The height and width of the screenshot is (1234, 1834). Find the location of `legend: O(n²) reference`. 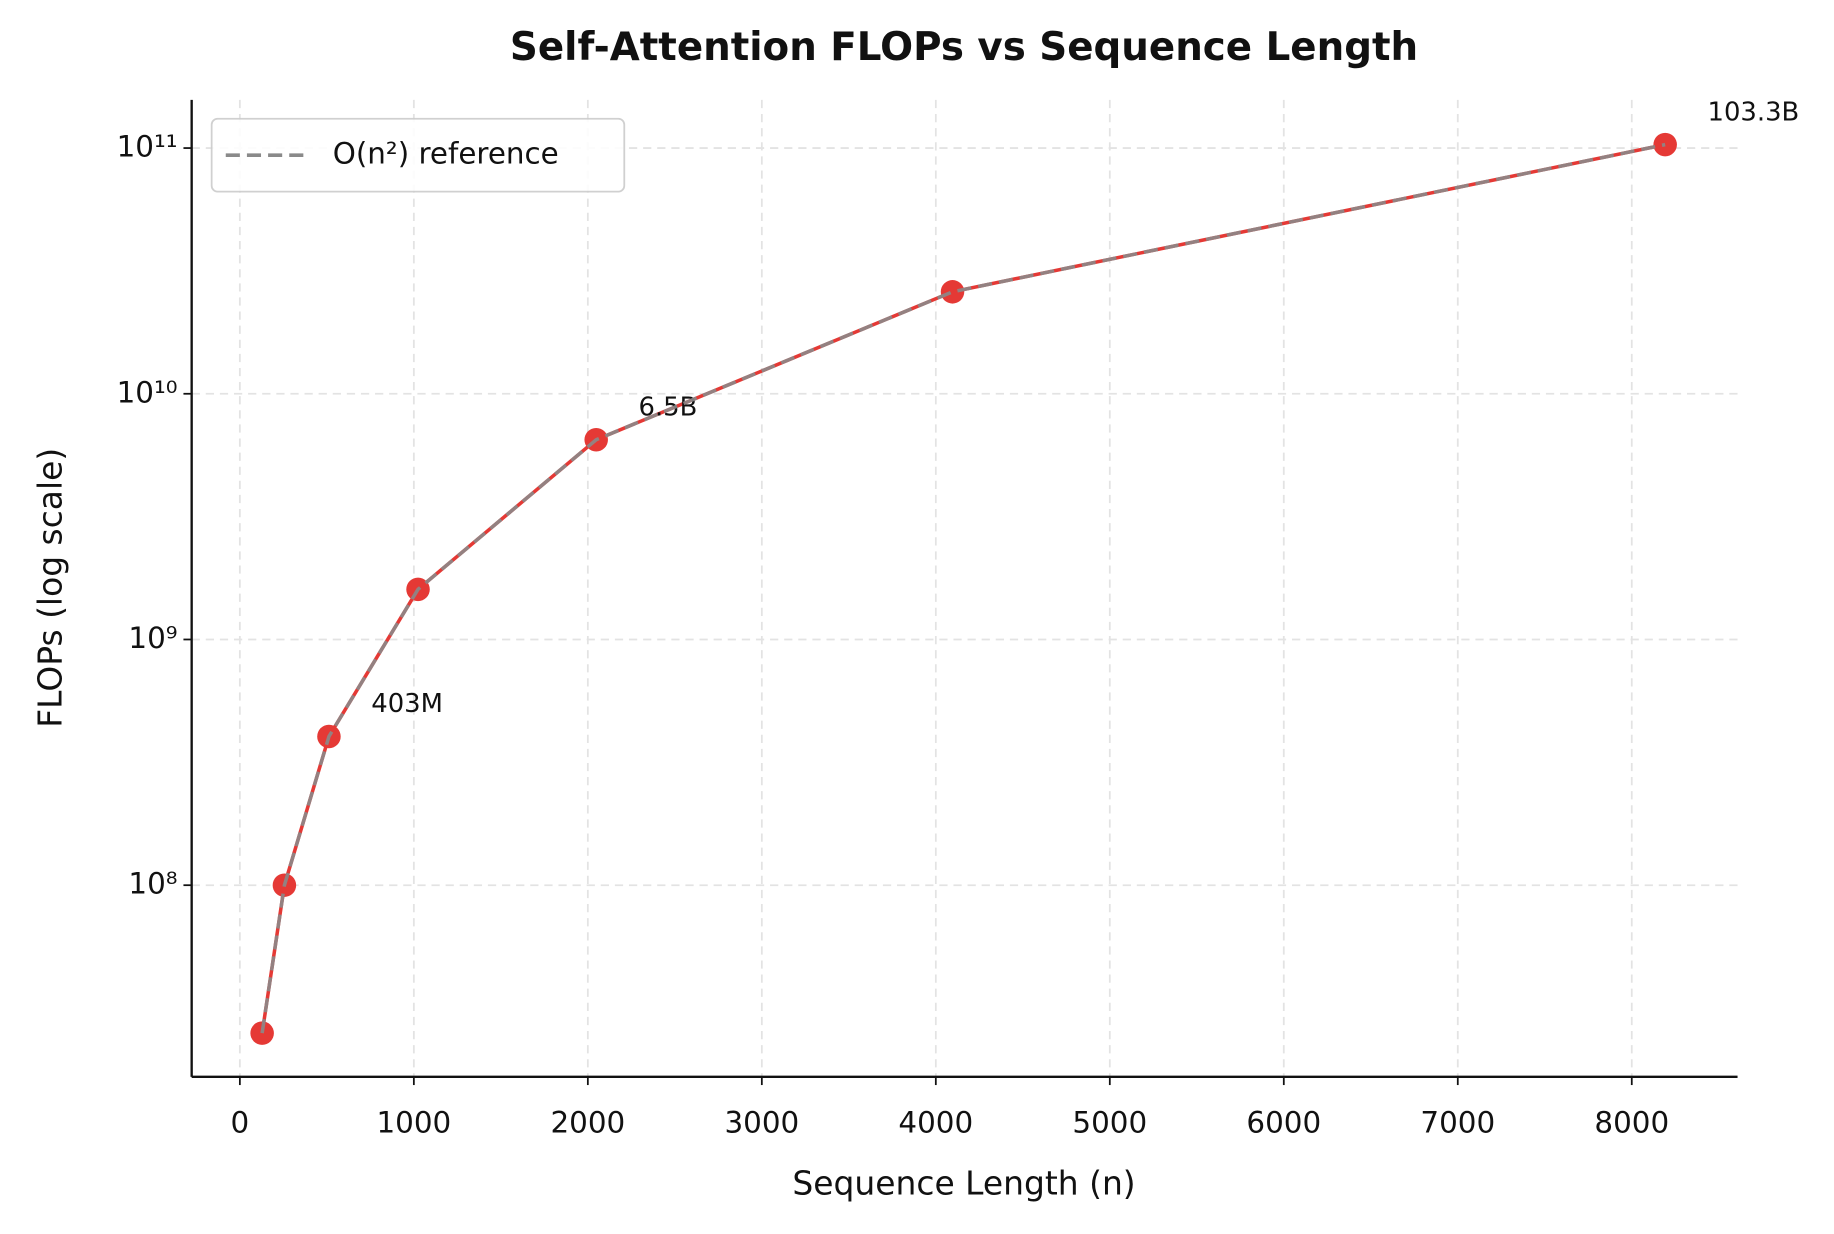

legend: O(n²) reference is located at coordinates (418, 155).